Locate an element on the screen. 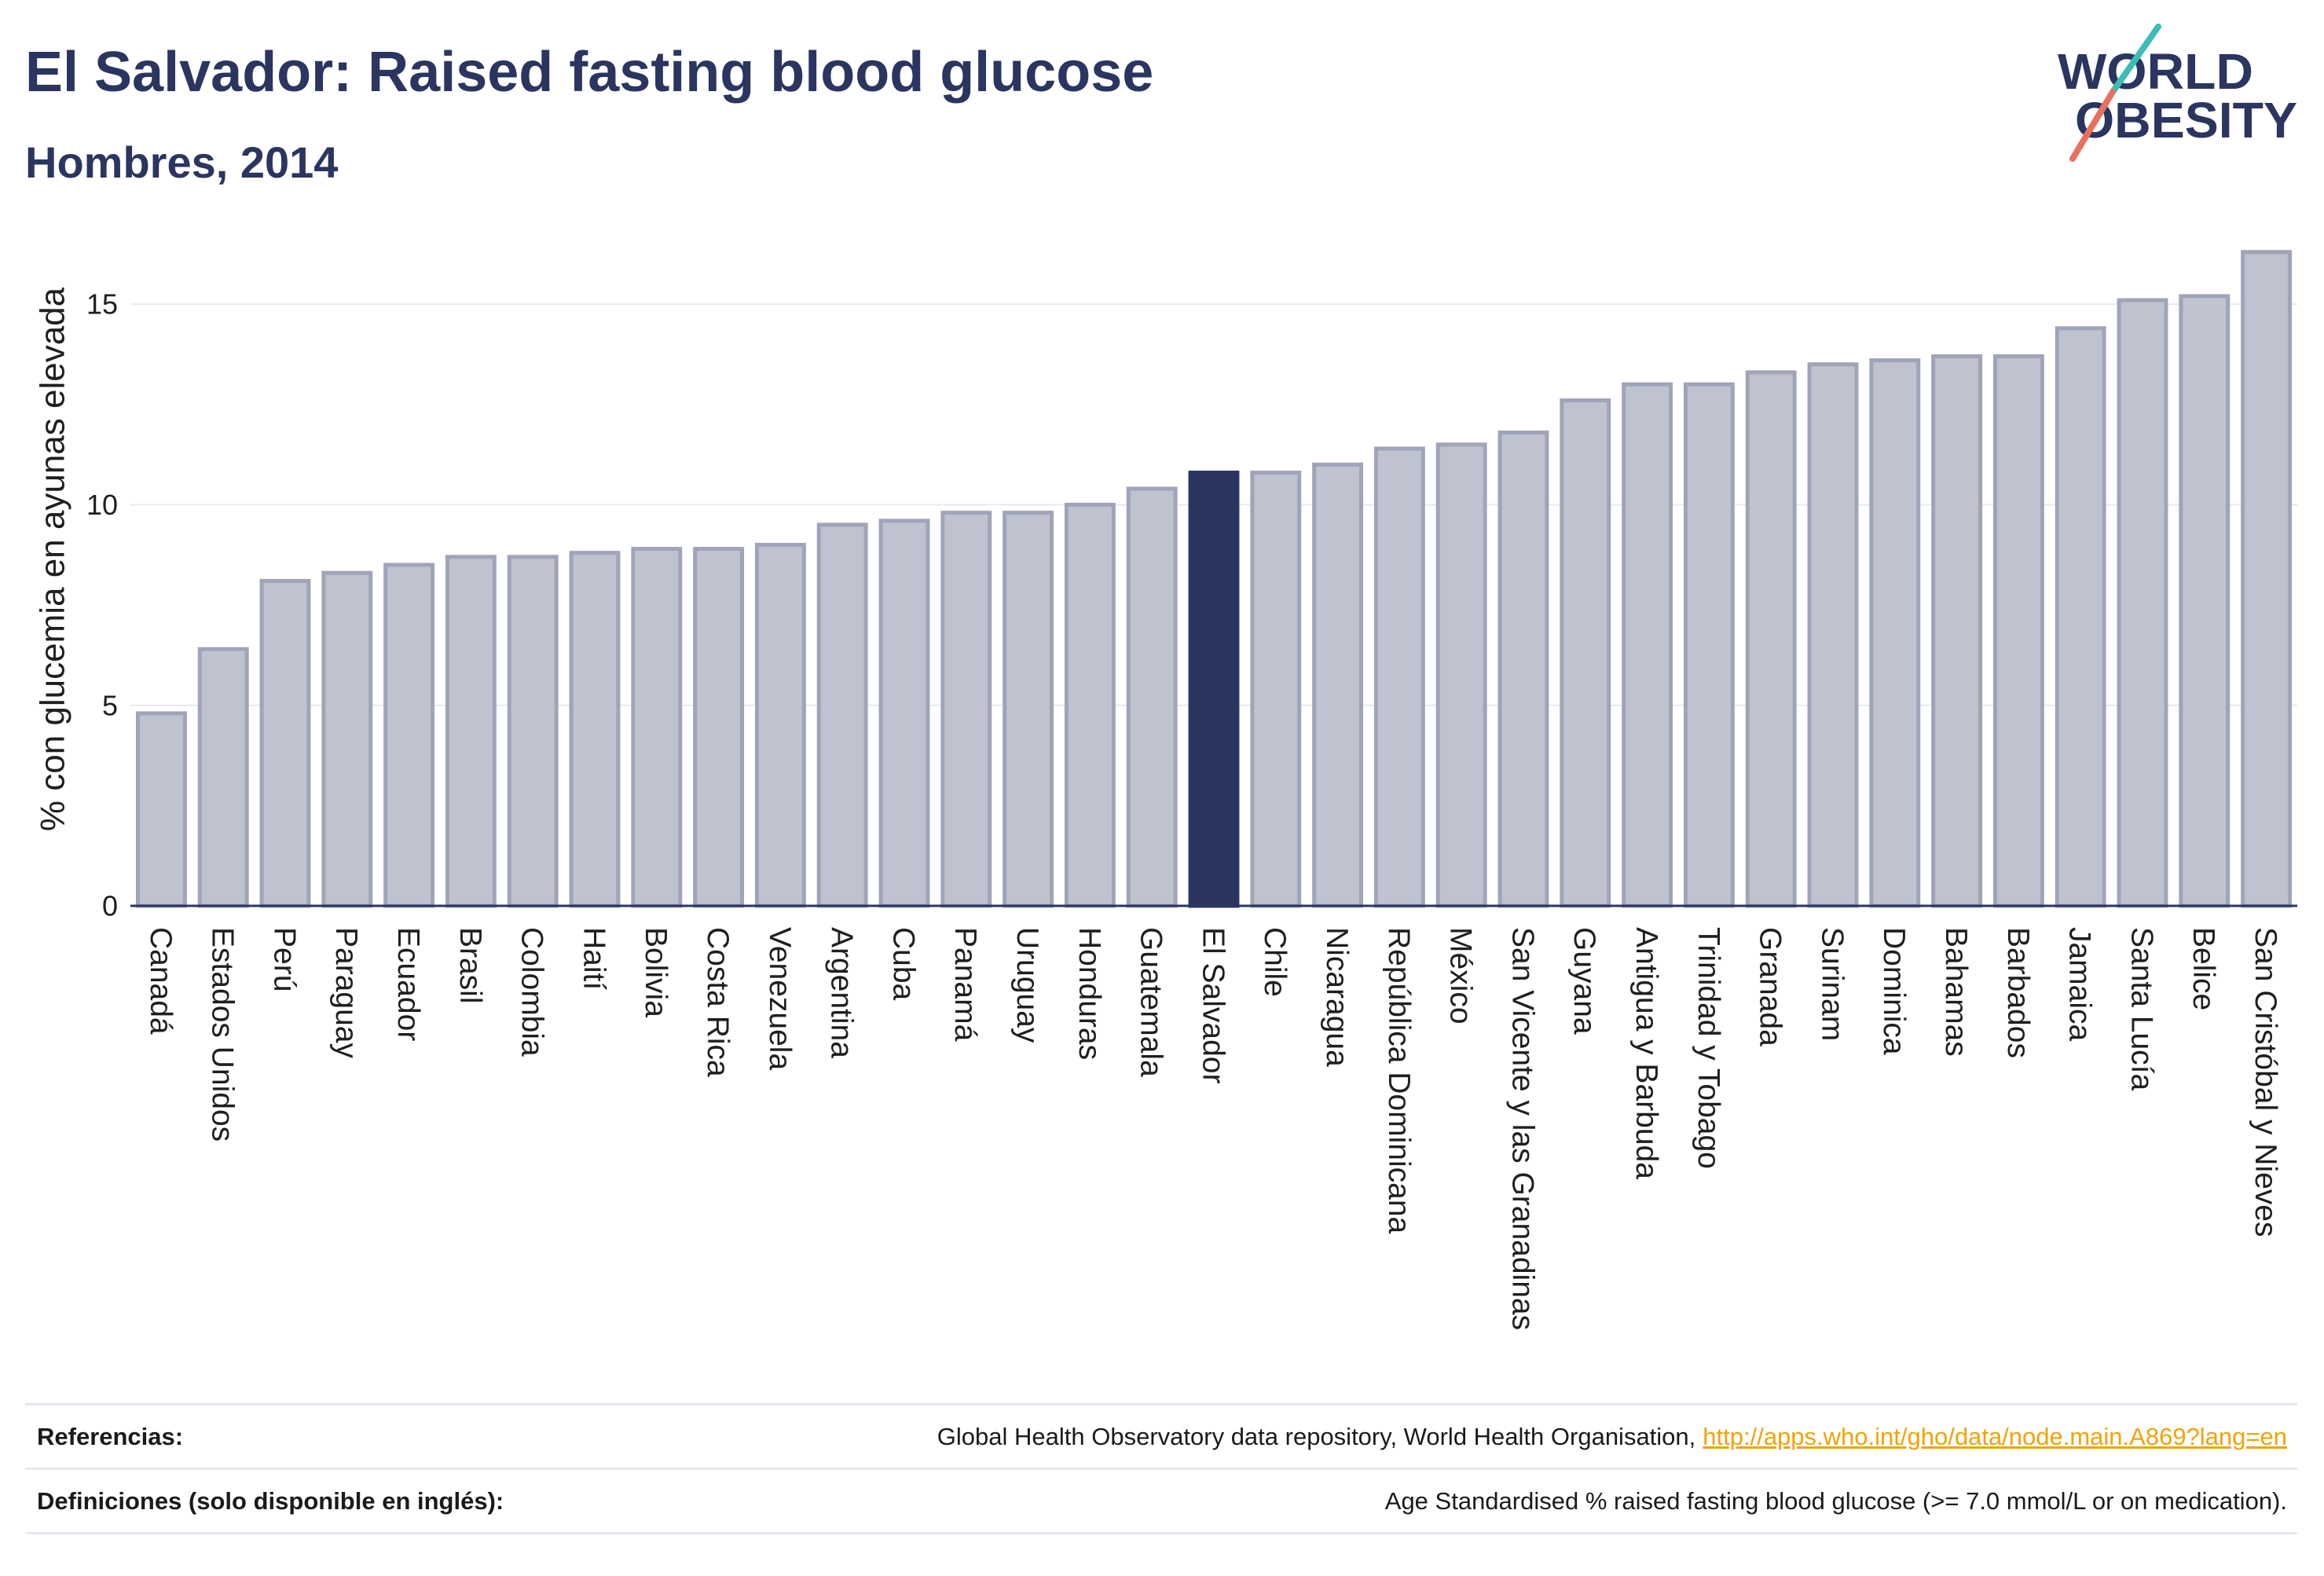  x-tick-label: Cuba is located at coordinates (903, 964).